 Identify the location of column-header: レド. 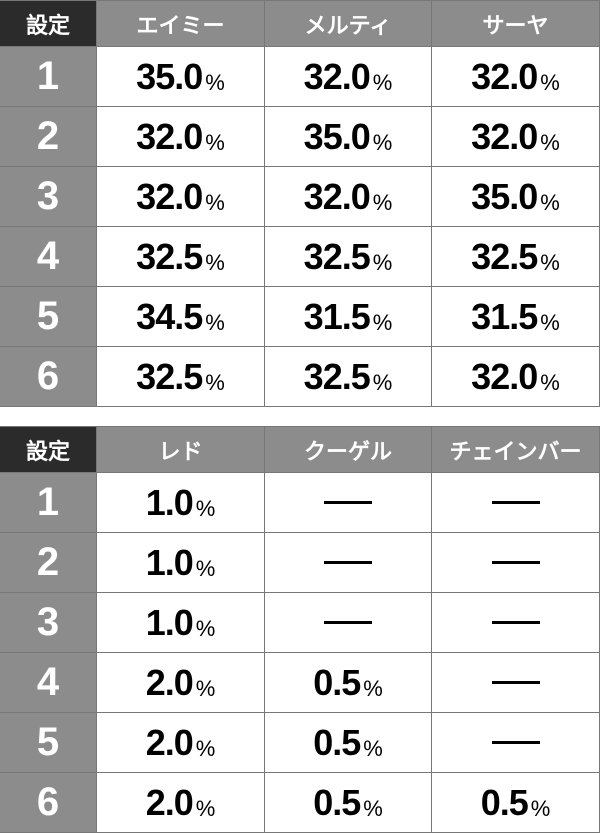
(181, 450).